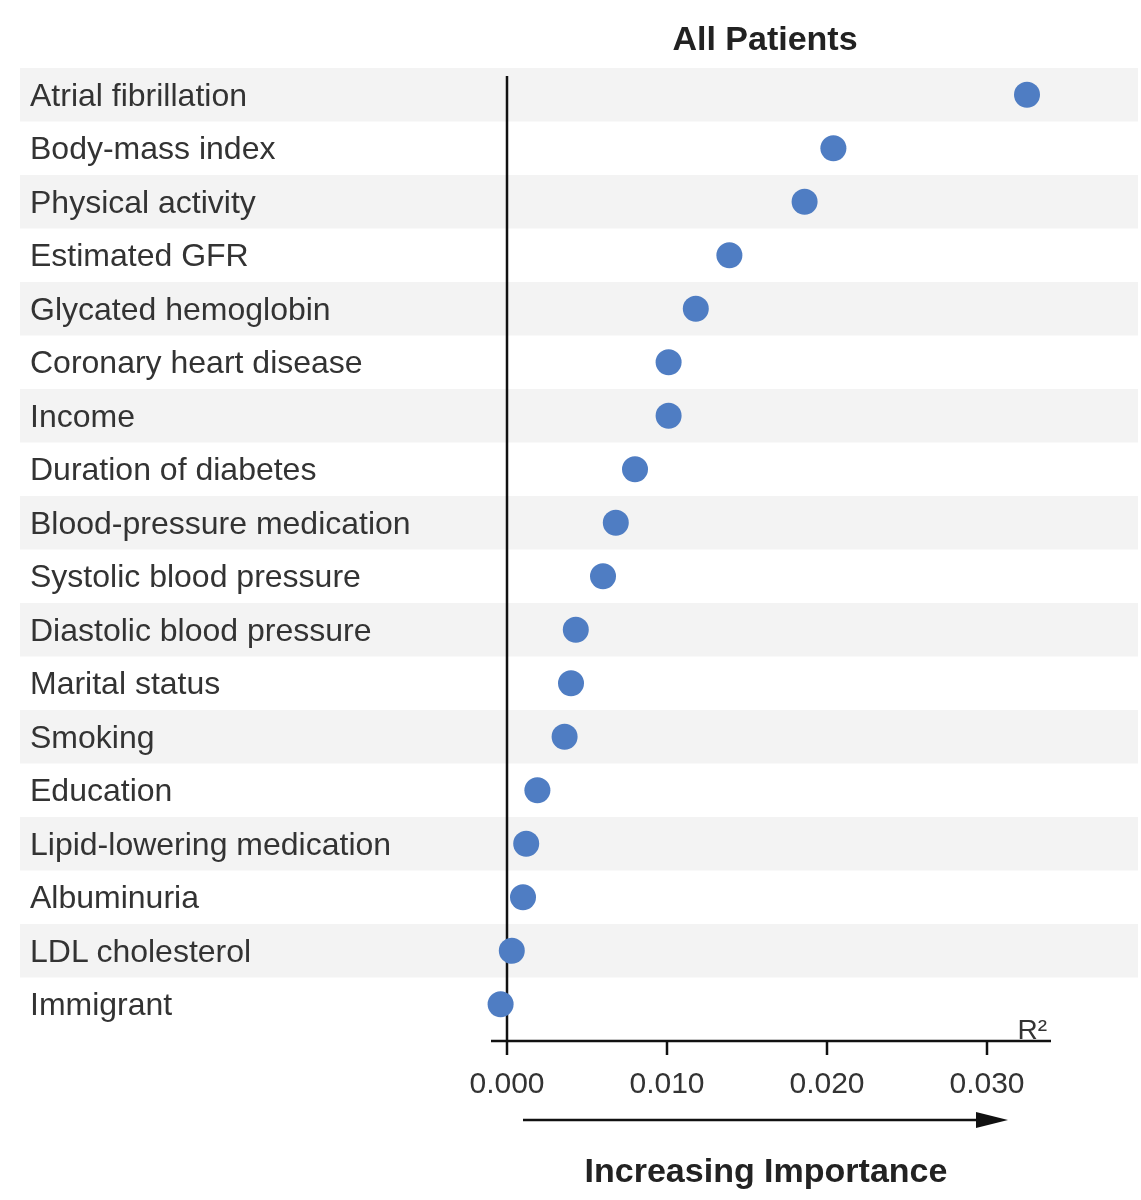 The width and height of the screenshot is (1141, 1200). What do you see at coordinates (92, 736) in the screenshot?
I see `y-tick-label: Smoking` at bounding box center [92, 736].